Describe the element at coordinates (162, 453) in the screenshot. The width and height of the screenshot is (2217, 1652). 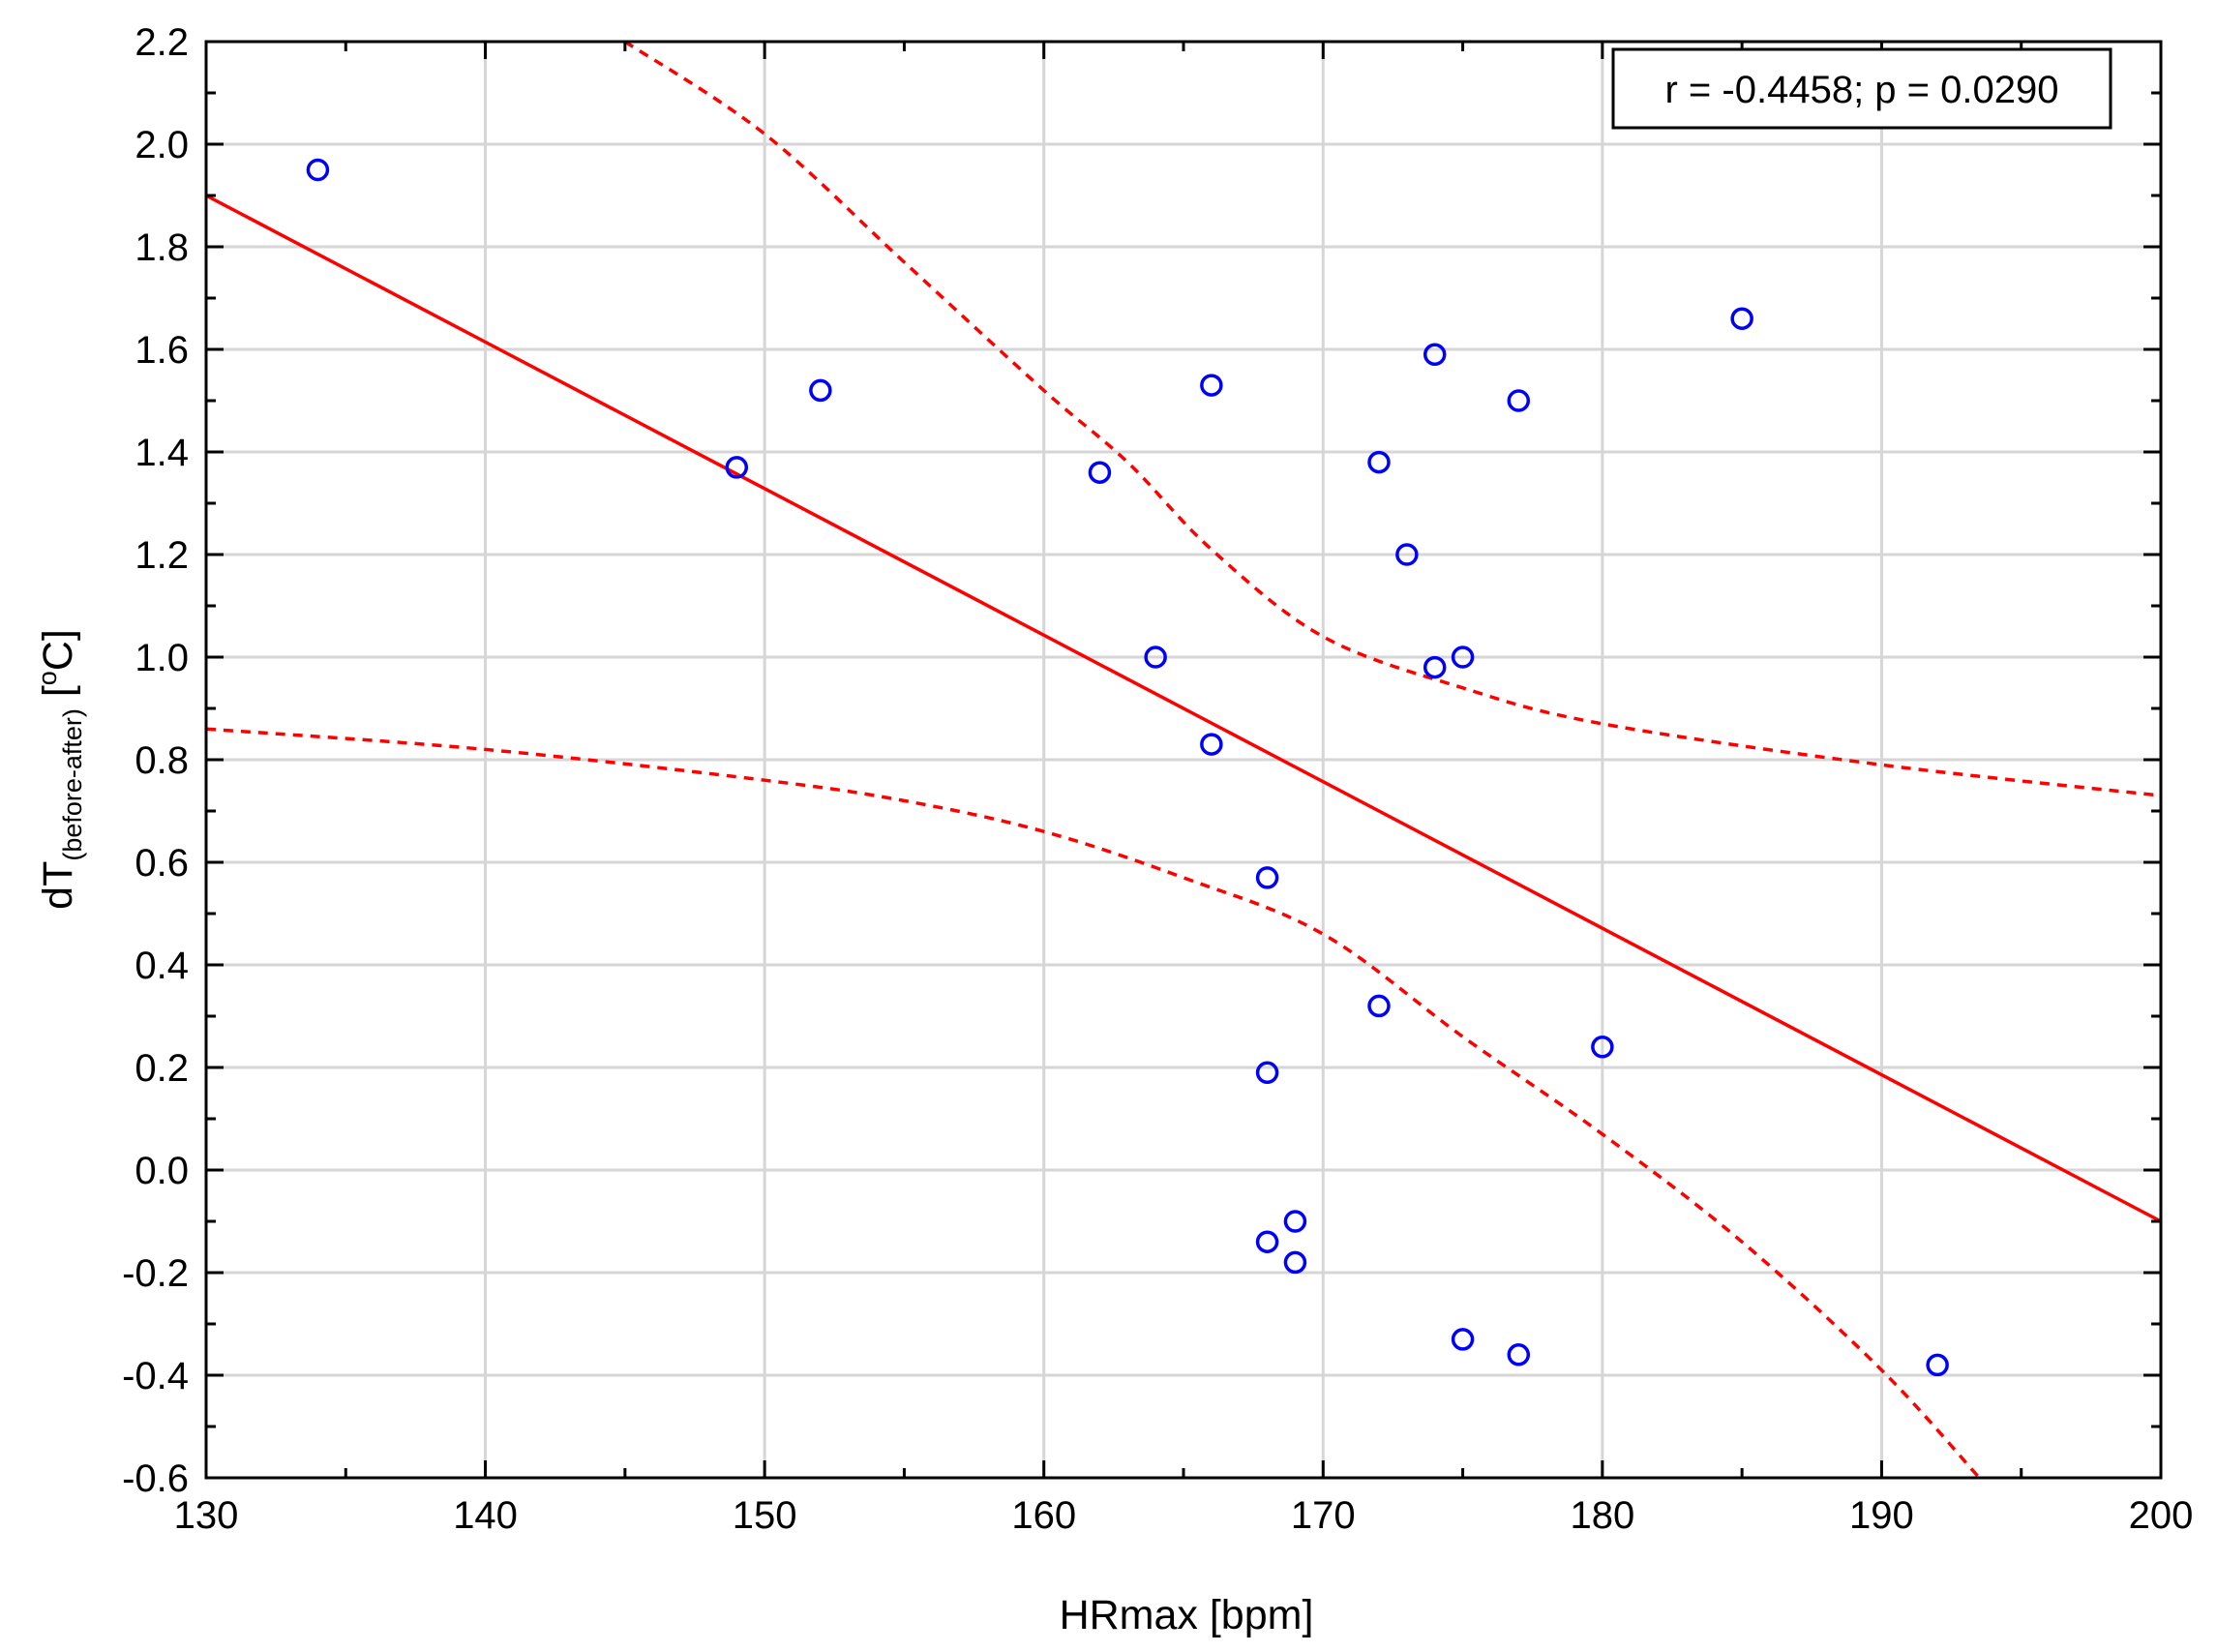
I see `y-tick-label: 1.4` at that location.